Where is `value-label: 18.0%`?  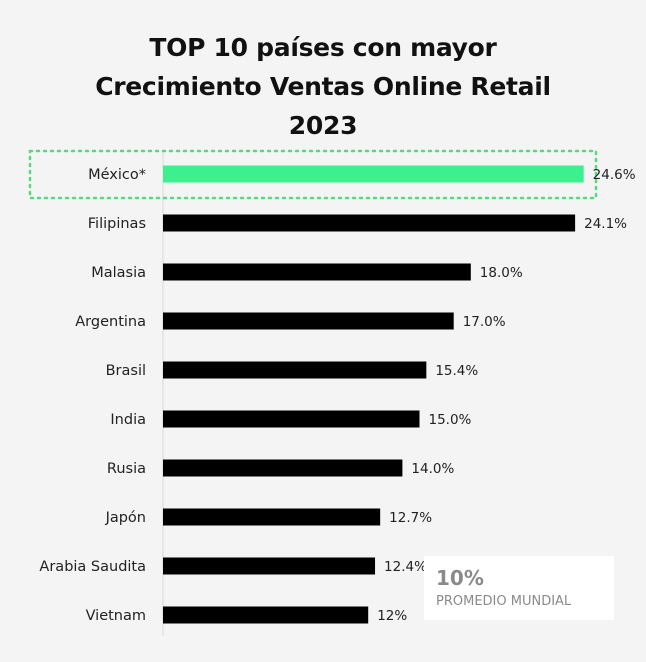
value-label: 18.0% is located at coordinates (501, 273).